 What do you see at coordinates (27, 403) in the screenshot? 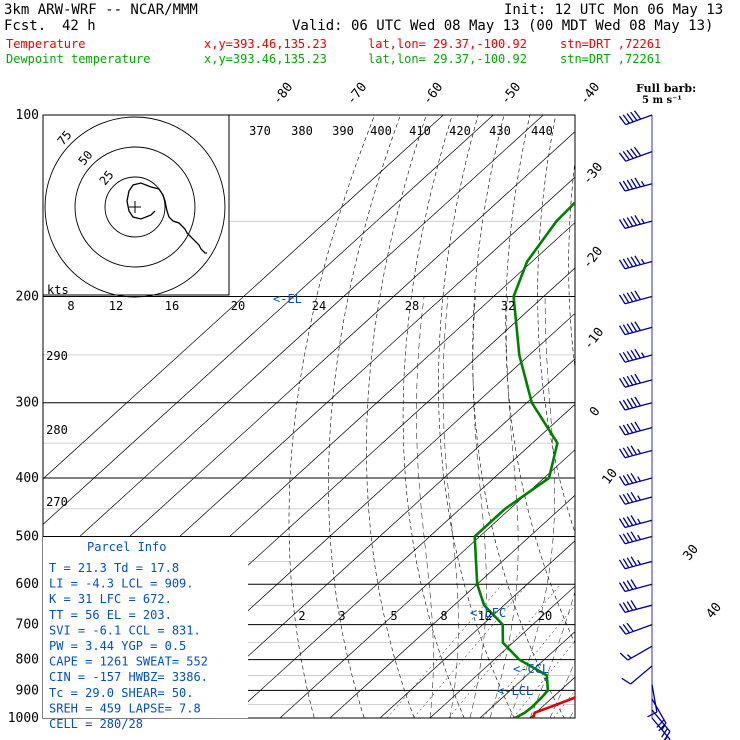
I see `pressure-tick-label: 300` at bounding box center [27, 403].